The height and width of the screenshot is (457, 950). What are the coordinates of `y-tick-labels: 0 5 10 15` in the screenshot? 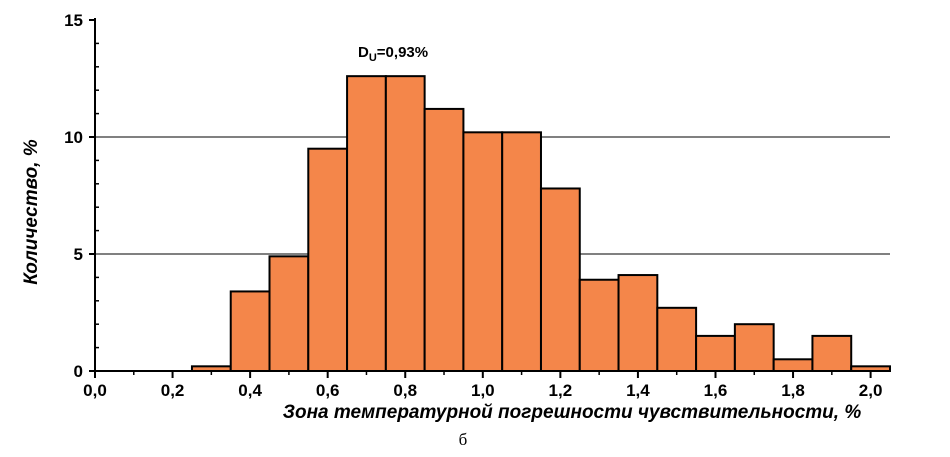 It's located at (73, 196).